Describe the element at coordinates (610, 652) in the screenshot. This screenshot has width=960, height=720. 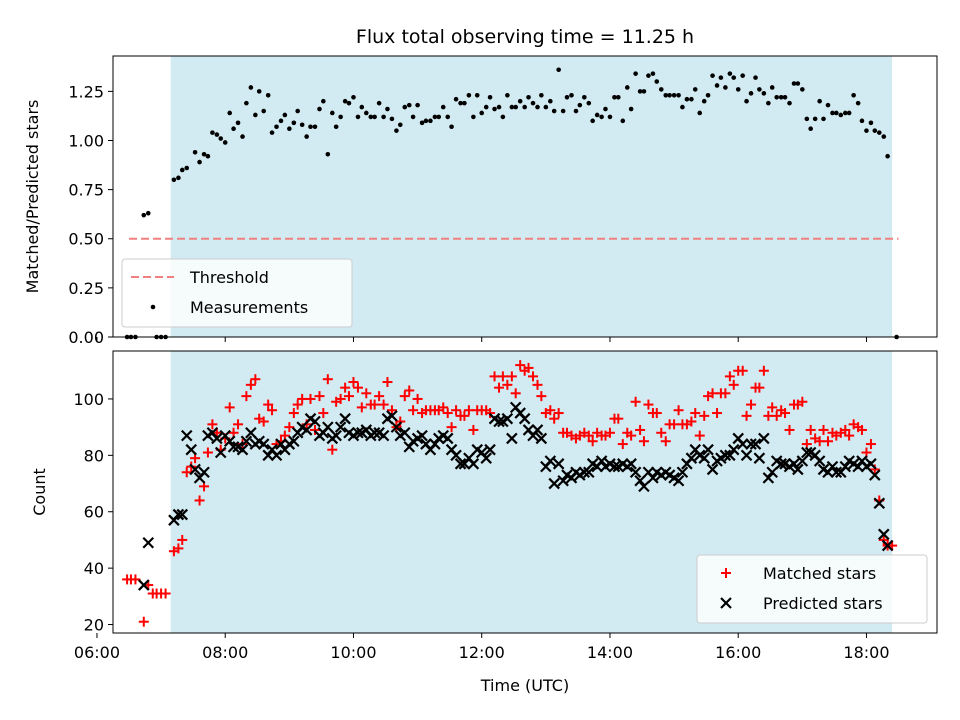
I see `x-tick-label: 14:00` at that location.